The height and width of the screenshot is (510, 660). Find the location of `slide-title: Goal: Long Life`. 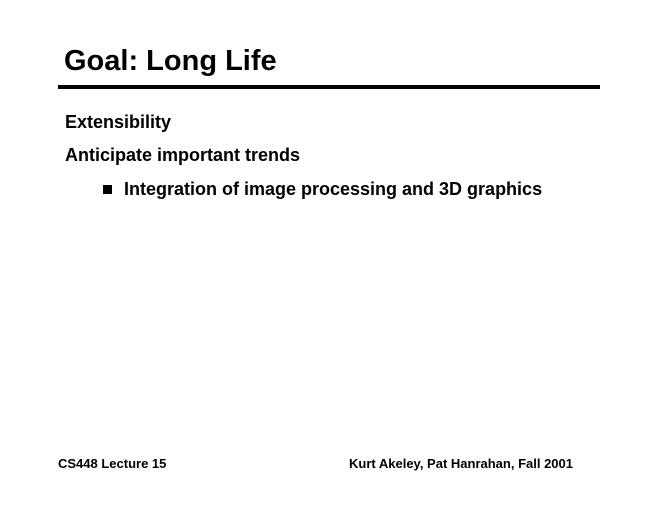

slide-title: Goal: Long Life is located at coordinates (170, 61).